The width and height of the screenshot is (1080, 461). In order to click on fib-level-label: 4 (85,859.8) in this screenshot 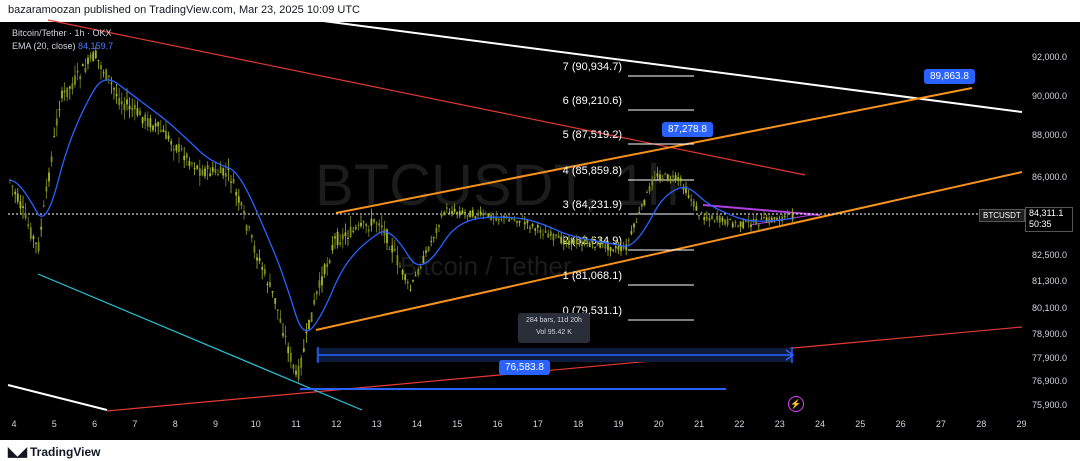, I will do `click(592, 171)`.